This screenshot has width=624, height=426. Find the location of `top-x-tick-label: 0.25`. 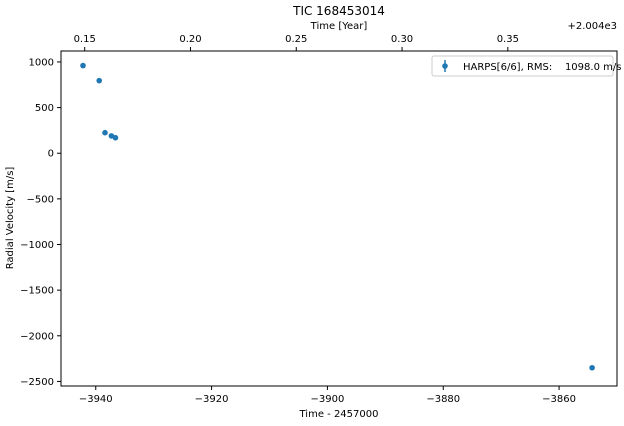

top-x-tick-label: 0.25 is located at coordinates (296, 39).